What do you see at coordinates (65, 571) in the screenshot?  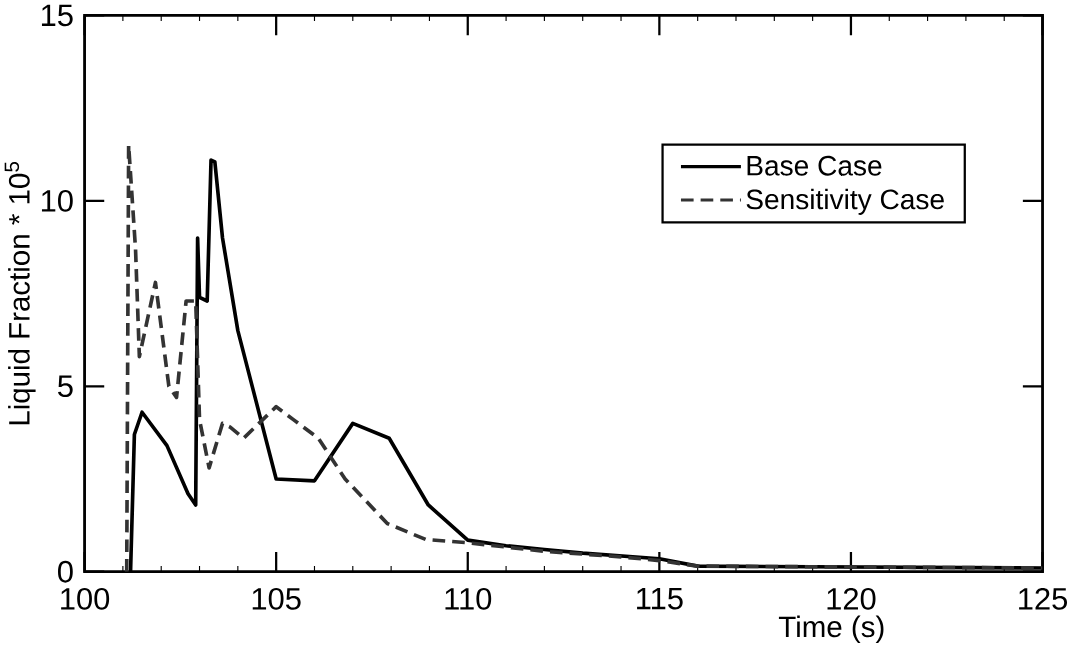 I see `y-tick-label: 0` at bounding box center [65, 571].